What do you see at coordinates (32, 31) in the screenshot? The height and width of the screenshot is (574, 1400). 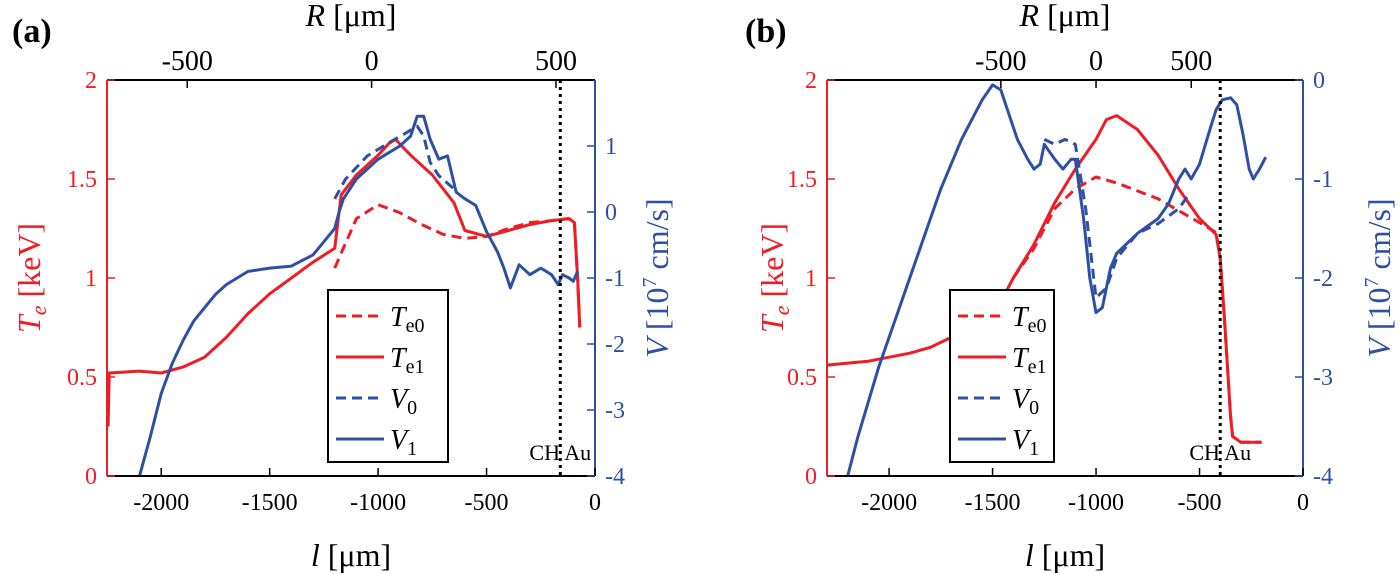 I see `panel-label: (a)` at bounding box center [32, 31].